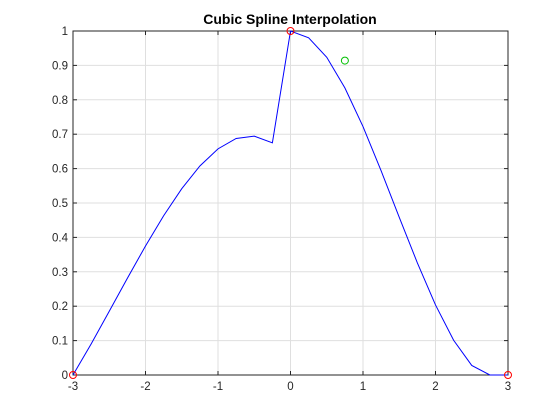  I want to click on y-tick-label: 0, so click(65, 376).